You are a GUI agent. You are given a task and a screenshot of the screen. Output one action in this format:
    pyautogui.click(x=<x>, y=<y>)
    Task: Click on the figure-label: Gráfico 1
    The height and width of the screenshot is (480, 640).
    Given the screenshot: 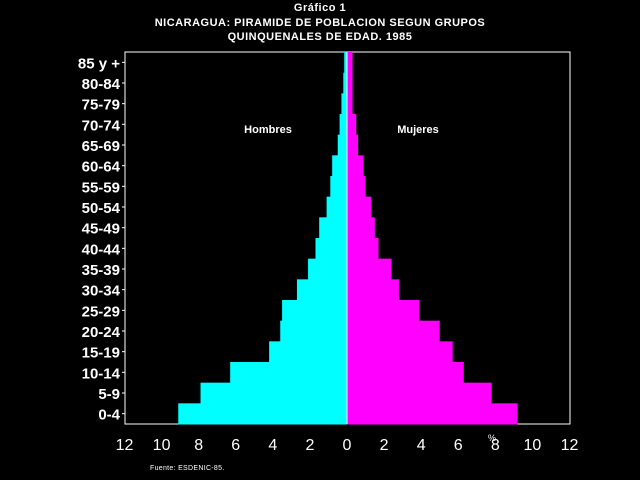 What is the action you would take?
    pyautogui.click(x=320, y=8)
    